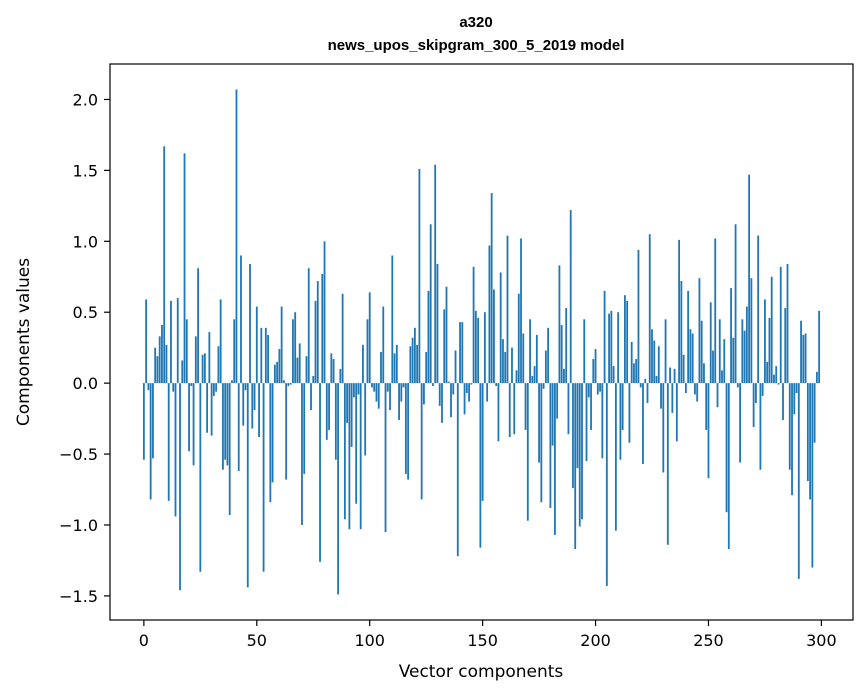  What do you see at coordinates (85, 99) in the screenshot?
I see `y-tick-label-7: 2.0` at bounding box center [85, 99].